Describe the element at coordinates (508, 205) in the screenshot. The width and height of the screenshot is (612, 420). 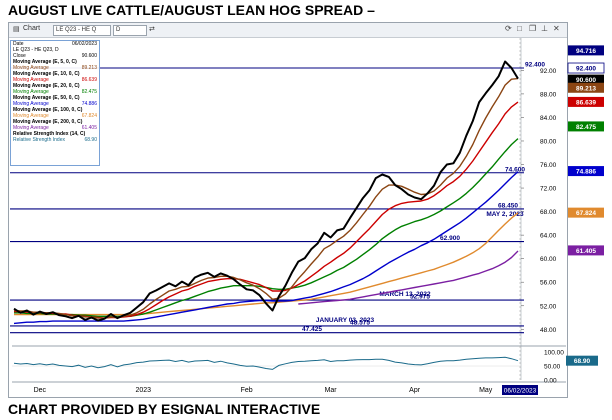
I see `support-label: 68.450` at that location.